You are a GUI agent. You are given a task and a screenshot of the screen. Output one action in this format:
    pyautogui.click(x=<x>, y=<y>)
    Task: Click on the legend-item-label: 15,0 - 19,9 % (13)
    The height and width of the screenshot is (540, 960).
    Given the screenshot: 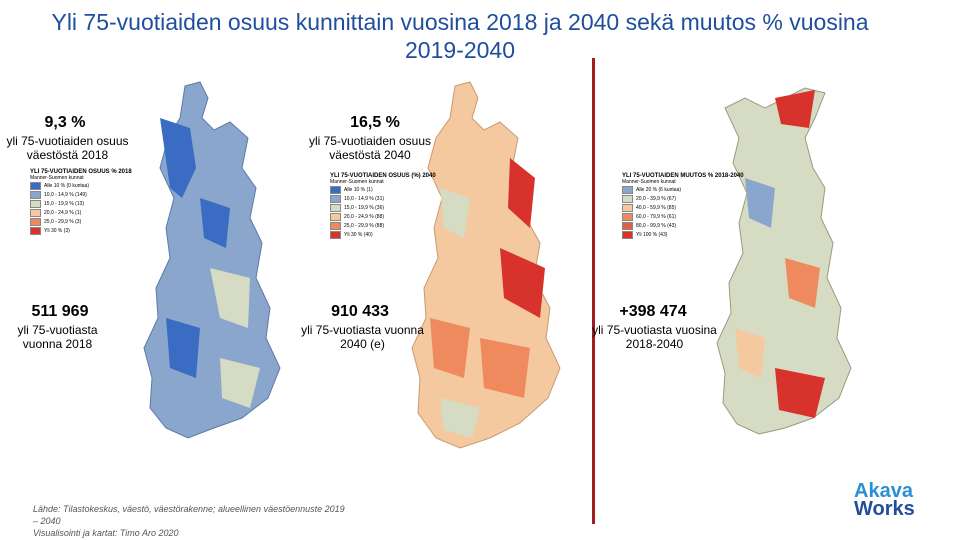 What is the action you would take?
    pyautogui.click(x=64, y=203)
    